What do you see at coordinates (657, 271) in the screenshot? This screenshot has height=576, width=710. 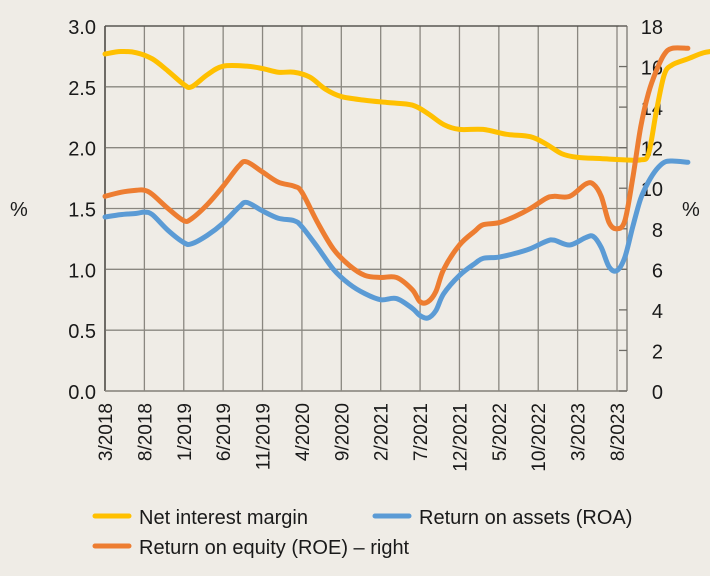 I see `y-tick-right: 6` at bounding box center [657, 271].